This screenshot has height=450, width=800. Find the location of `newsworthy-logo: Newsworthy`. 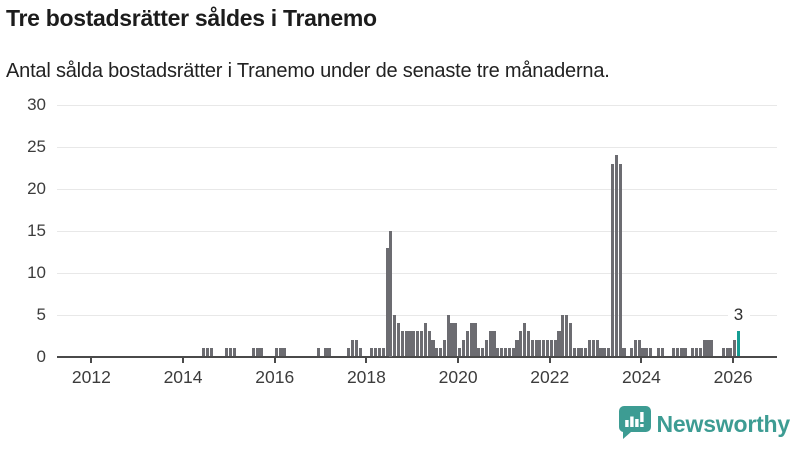

newsworthy-logo: Newsworthy is located at coordinates (703, 424).